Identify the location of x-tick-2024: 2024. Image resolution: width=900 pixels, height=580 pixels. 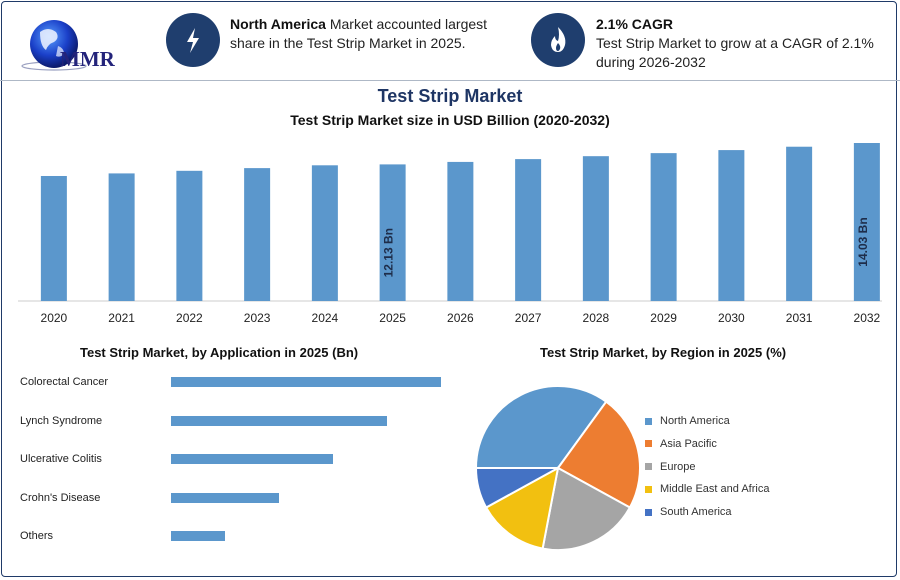
(325, 318).